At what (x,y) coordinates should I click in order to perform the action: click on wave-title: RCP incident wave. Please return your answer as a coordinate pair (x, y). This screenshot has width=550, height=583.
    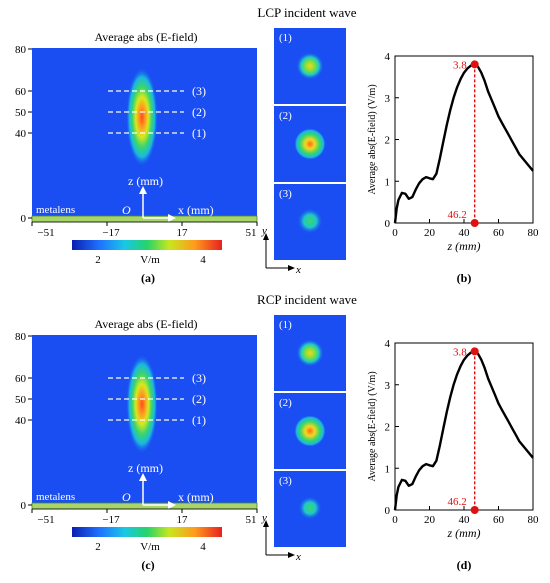
    Looking at the image, I should click on (307, 299).